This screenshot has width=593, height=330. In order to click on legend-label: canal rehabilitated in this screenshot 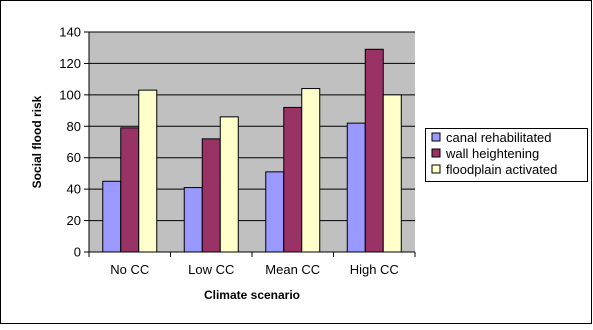, I will do `click(499, 137)`.